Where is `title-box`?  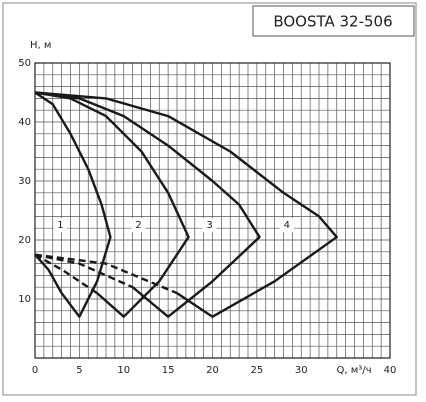 title-box is located at coordinates (333, 21).